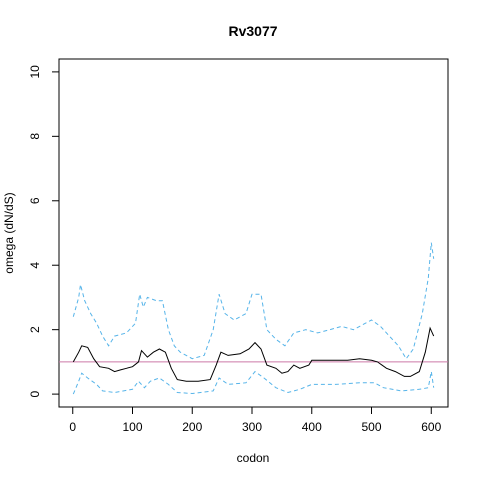  Describe the element at coordinates (132, 427) in the screenshot. I see `x-tick-label: 100` at that location.